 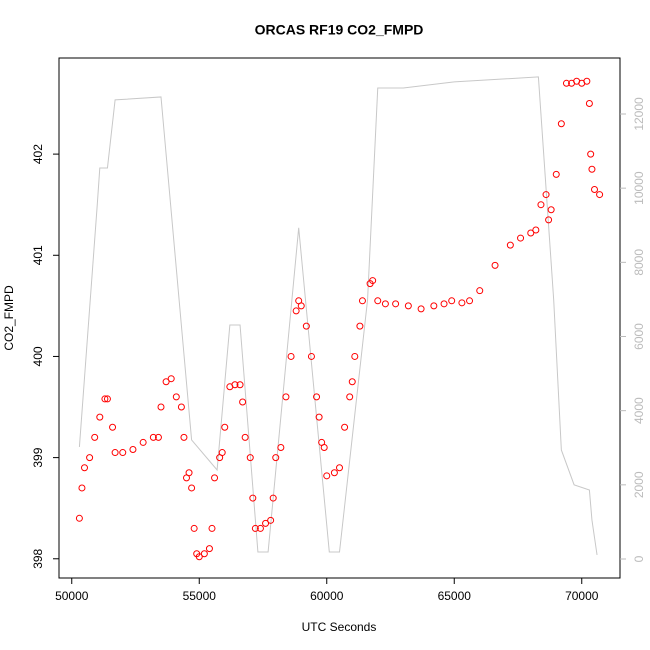 I want to click on x-axis-label: UTC Seconds, so click(x=339, y=627).